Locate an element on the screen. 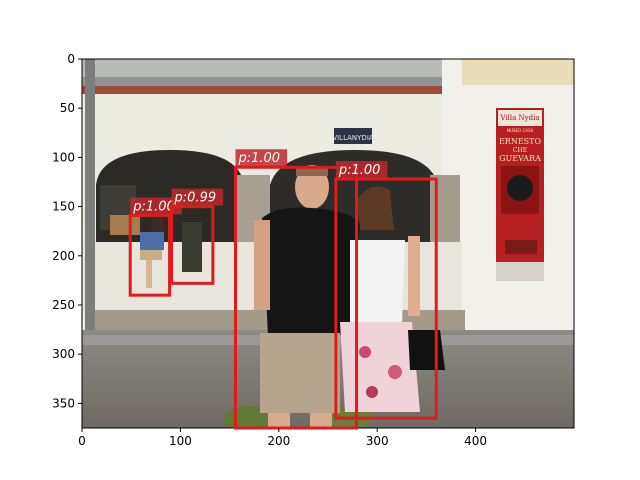  y-ticks: 0 50 100 150 200 250 300 350 is located at coordinates (67, 231).